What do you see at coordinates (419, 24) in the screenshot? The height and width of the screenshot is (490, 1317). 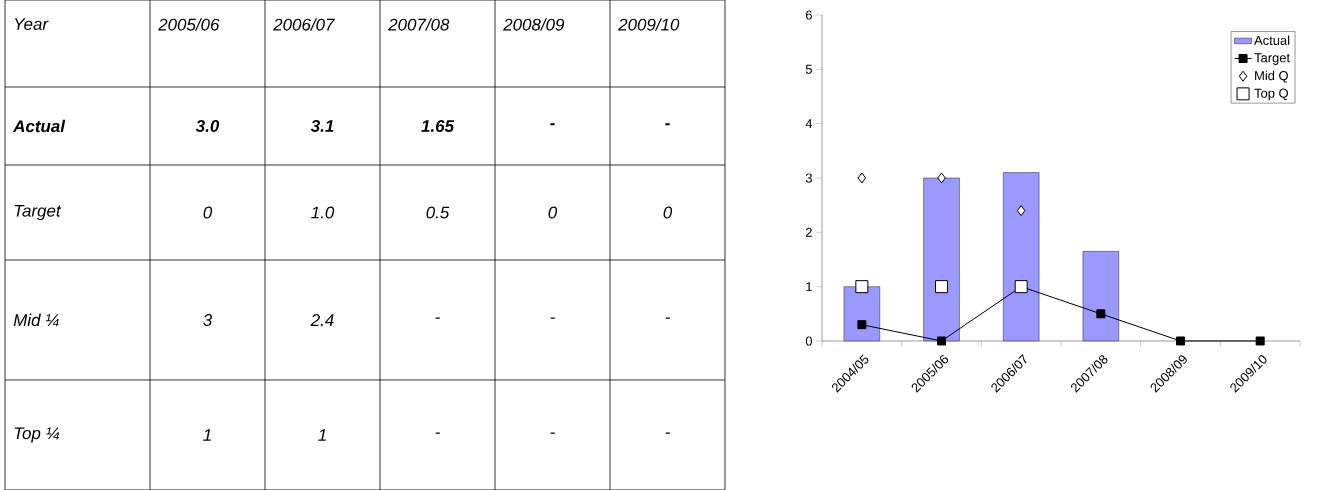 I see `category-label: 2007/08` at bounding box center [419, 24].